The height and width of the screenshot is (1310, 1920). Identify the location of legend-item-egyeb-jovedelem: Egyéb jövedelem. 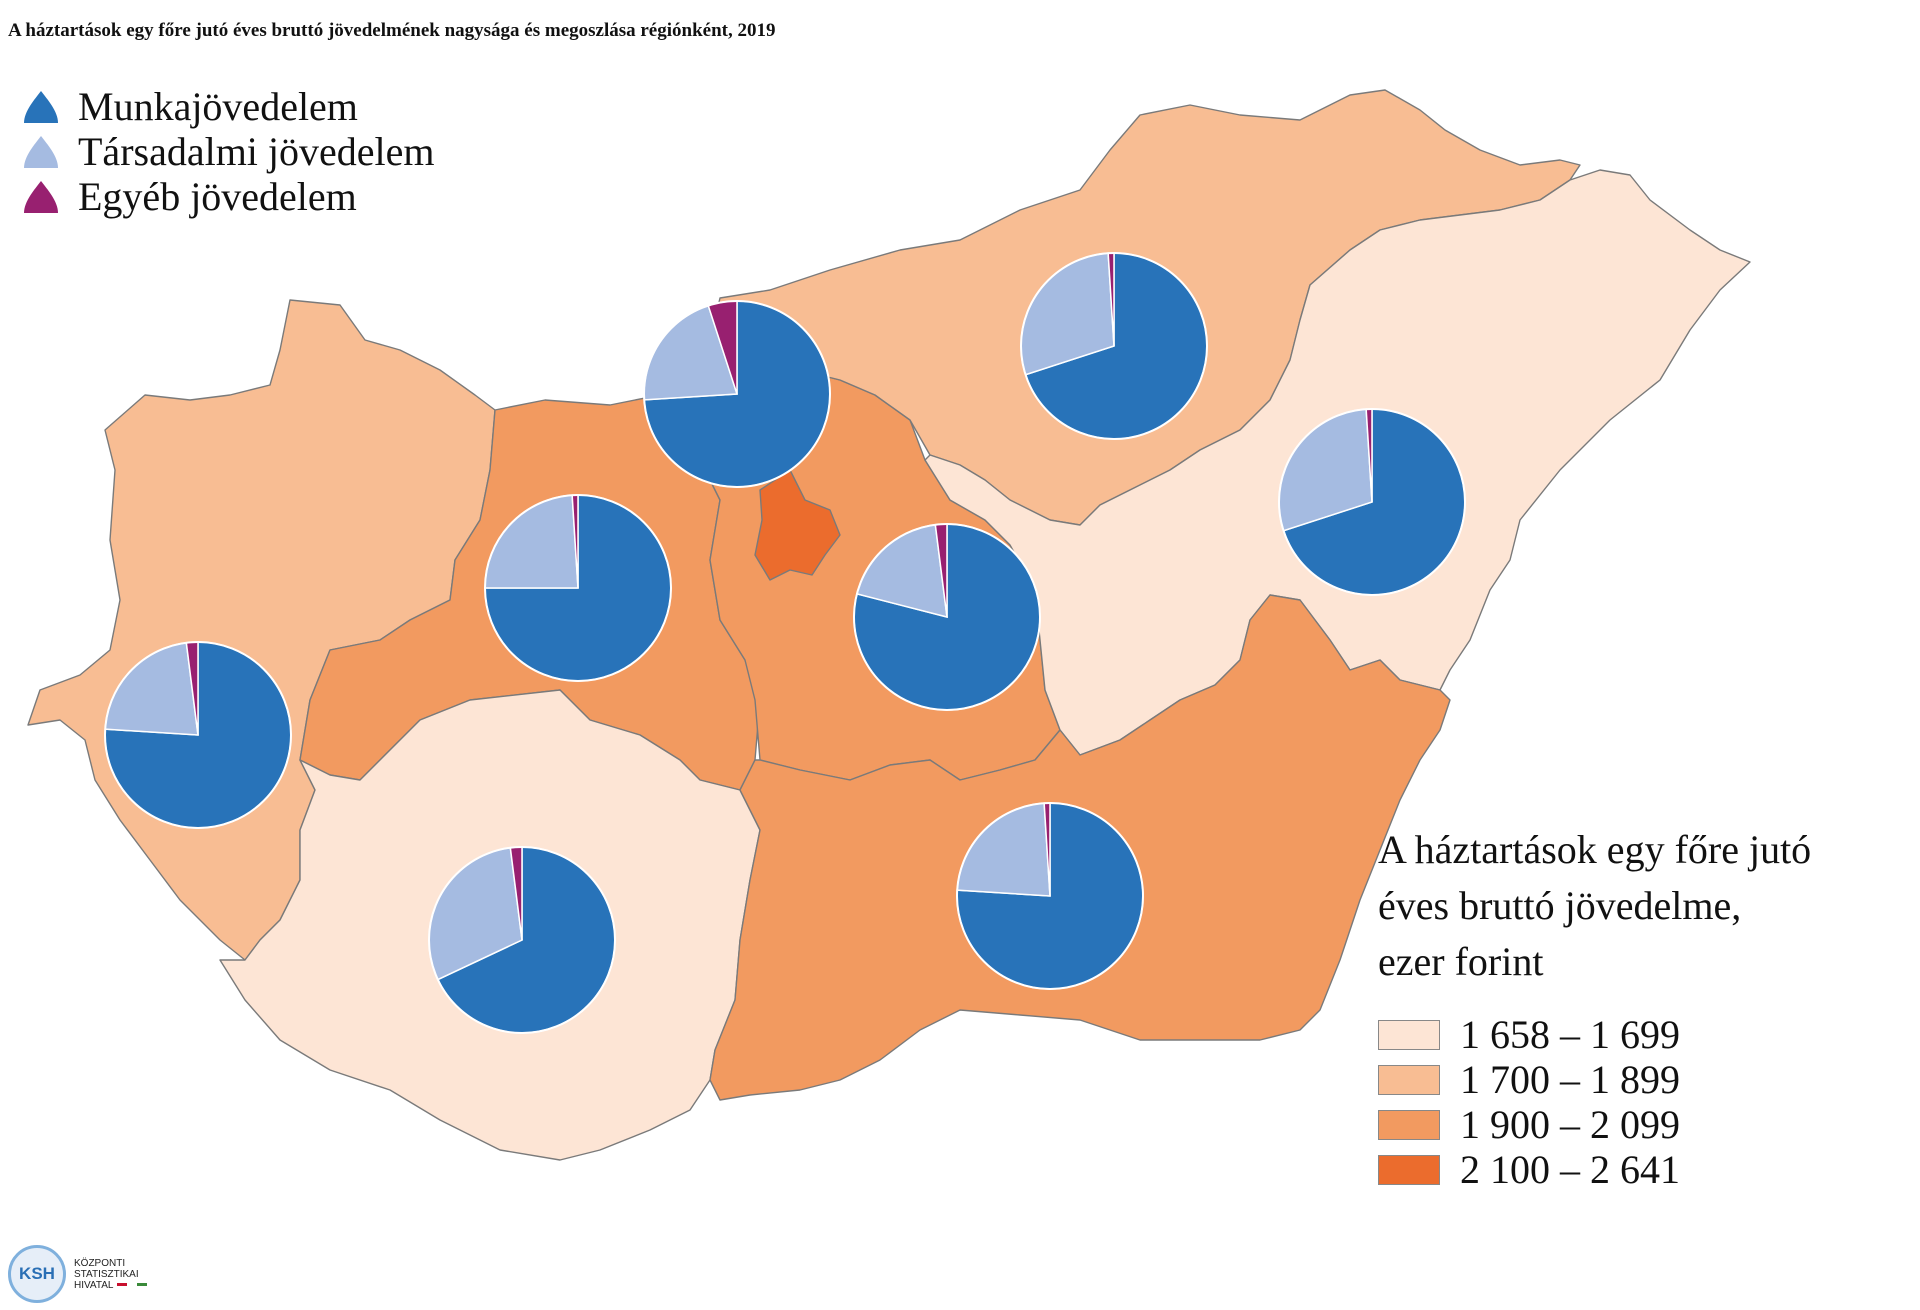
(228, 196).